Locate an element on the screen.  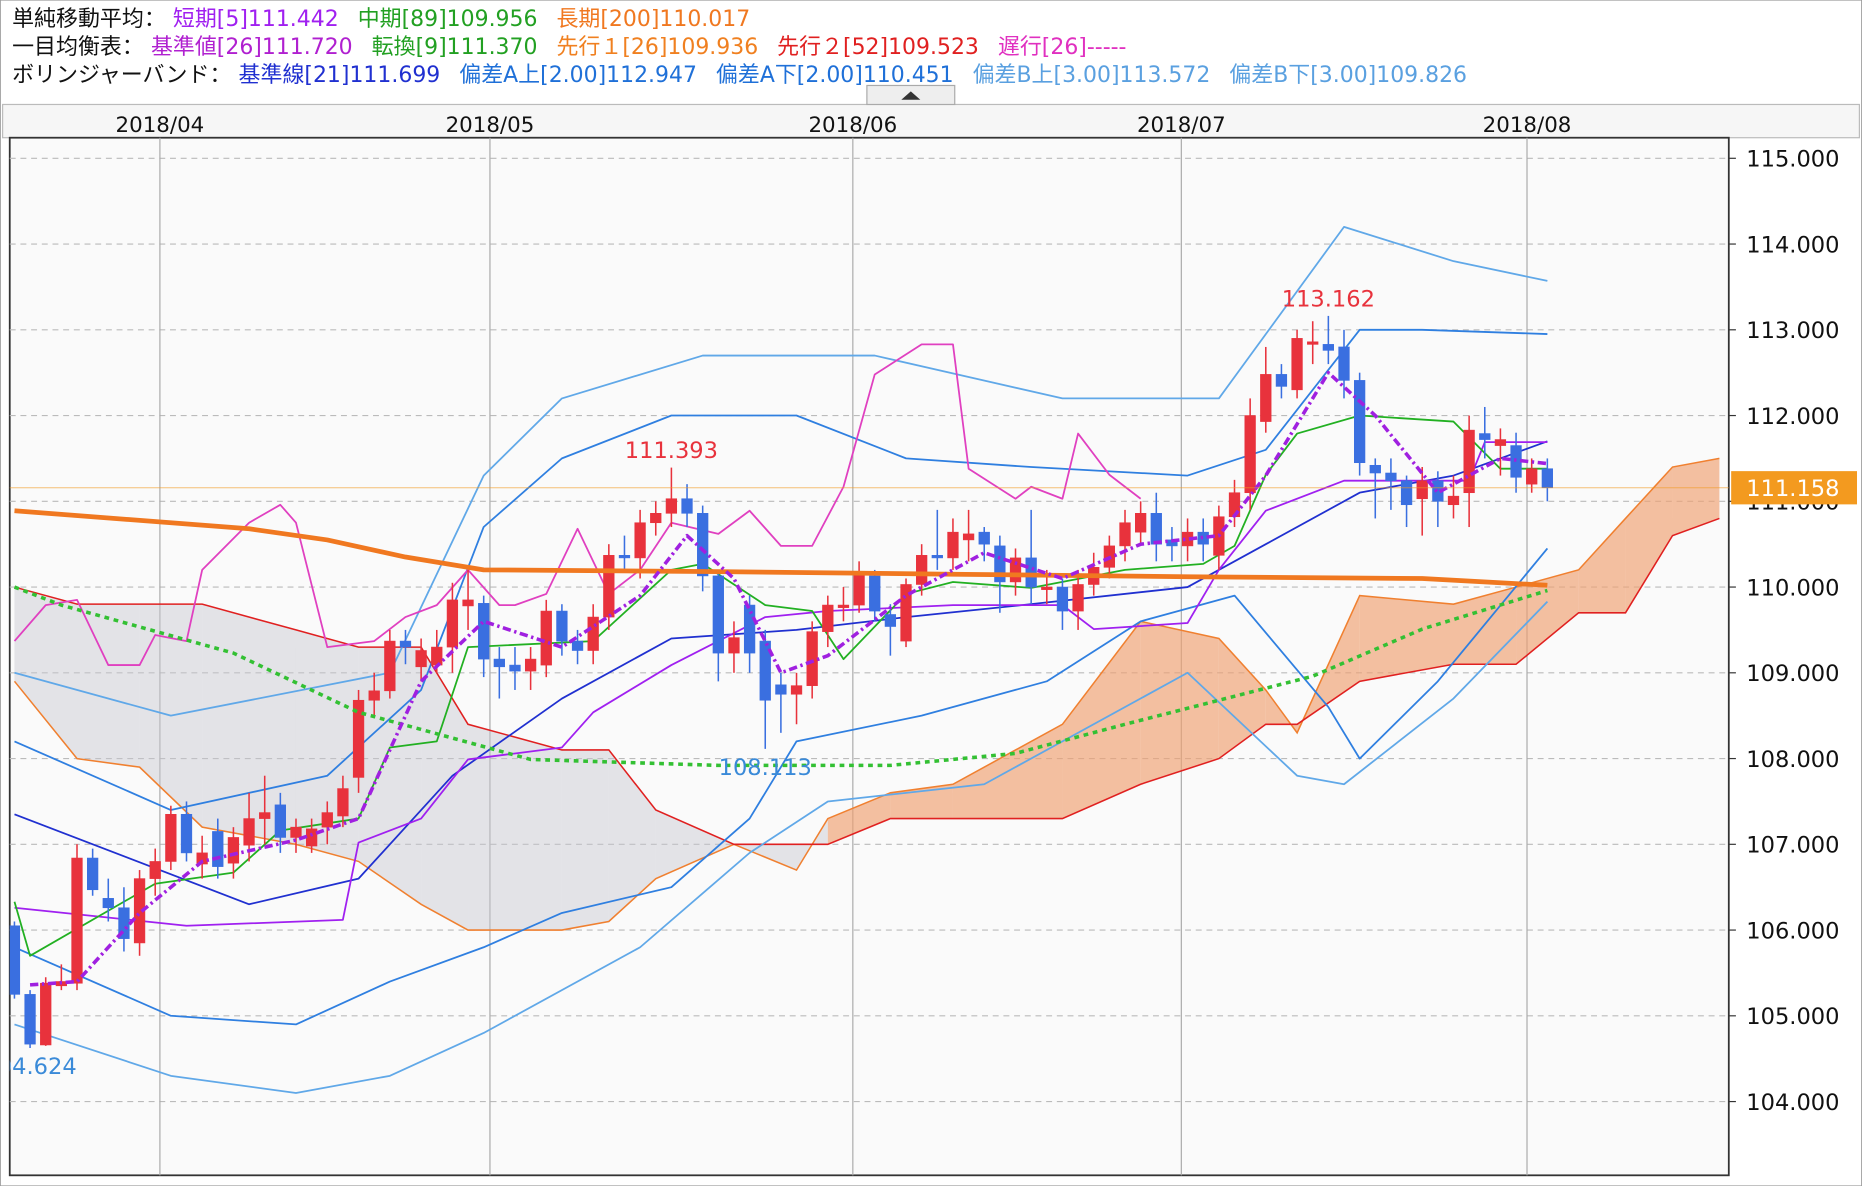
y-tick-label: 105.000 is located at coordinates (1792, 1017).